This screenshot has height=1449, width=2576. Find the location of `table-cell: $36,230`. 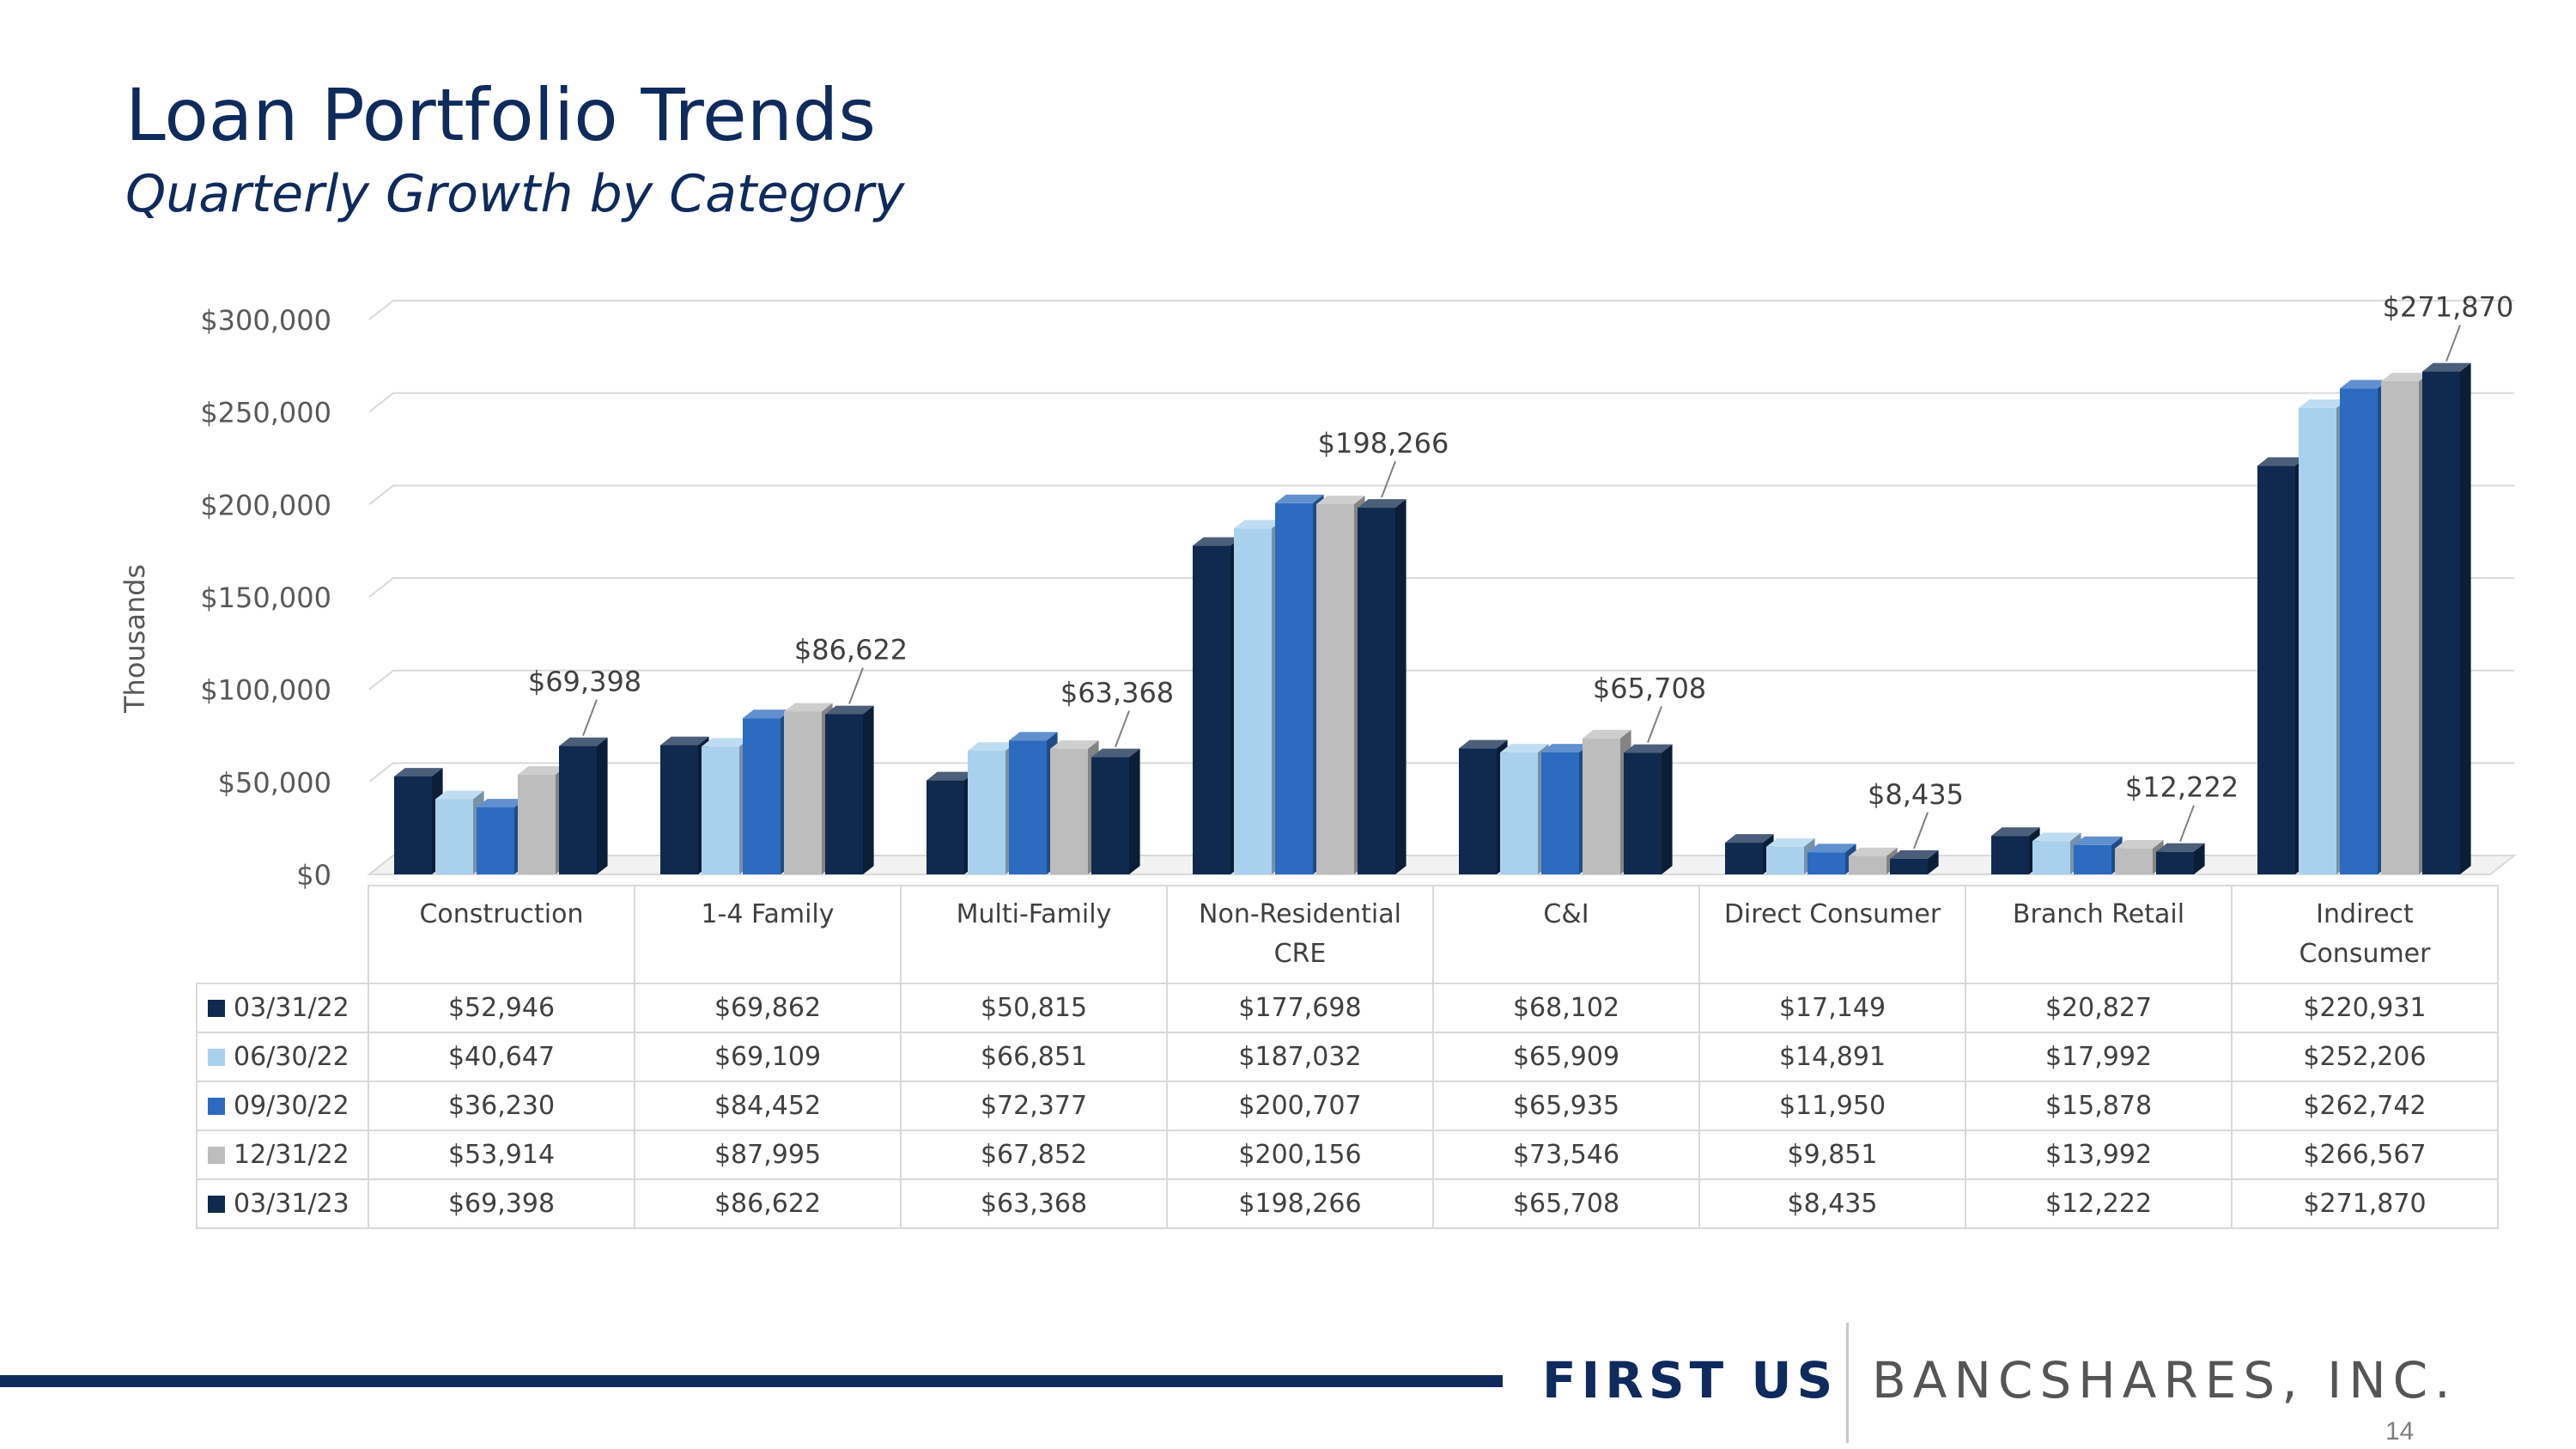

table-cell: $36,230 is located at coordinates (501, 1106).